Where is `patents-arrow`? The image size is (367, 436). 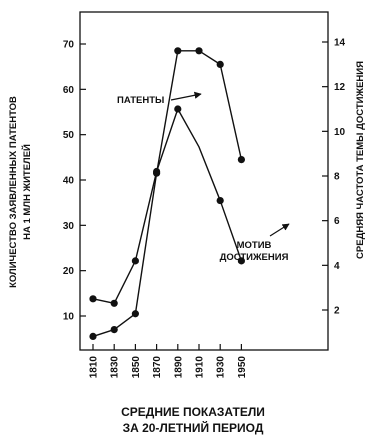
patents-arrow is located at coordinates (186, 96).